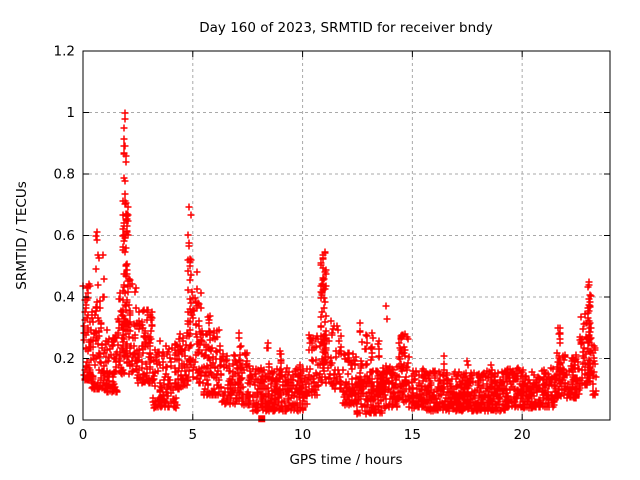  I want to click on y-tick-label: 0.6, so click(64, 236).